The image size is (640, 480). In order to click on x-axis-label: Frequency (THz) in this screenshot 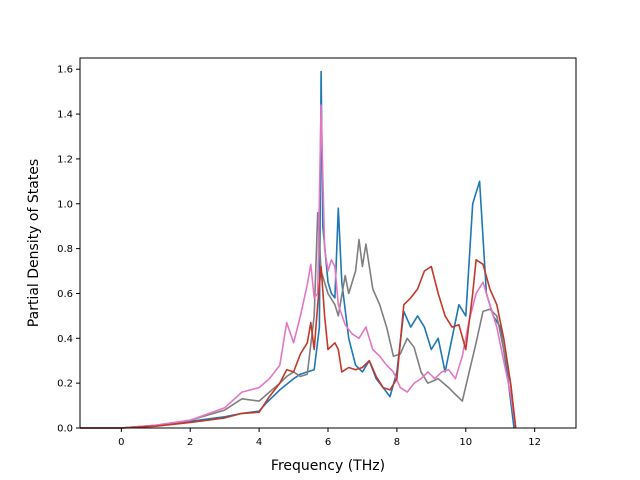, I will do `click(328, 466)`.